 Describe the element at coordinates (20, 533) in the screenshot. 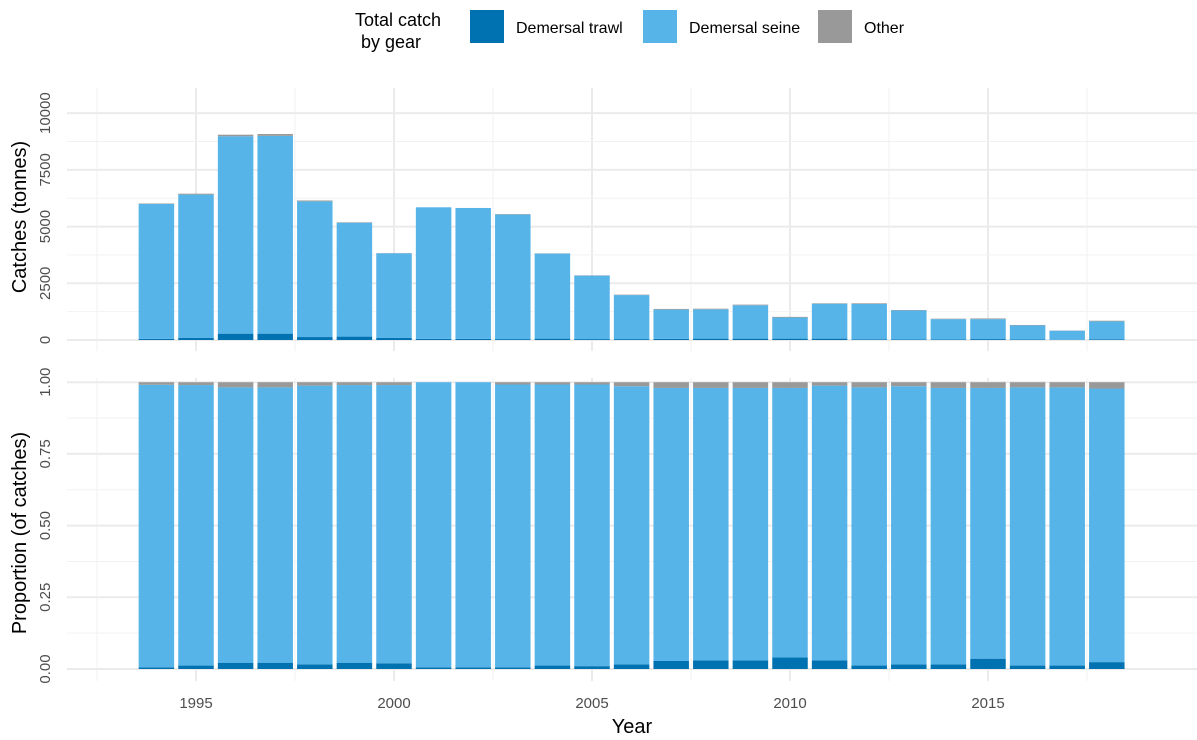

I see `proportion-y-axis-title: Proportion (of catches)` at that location.